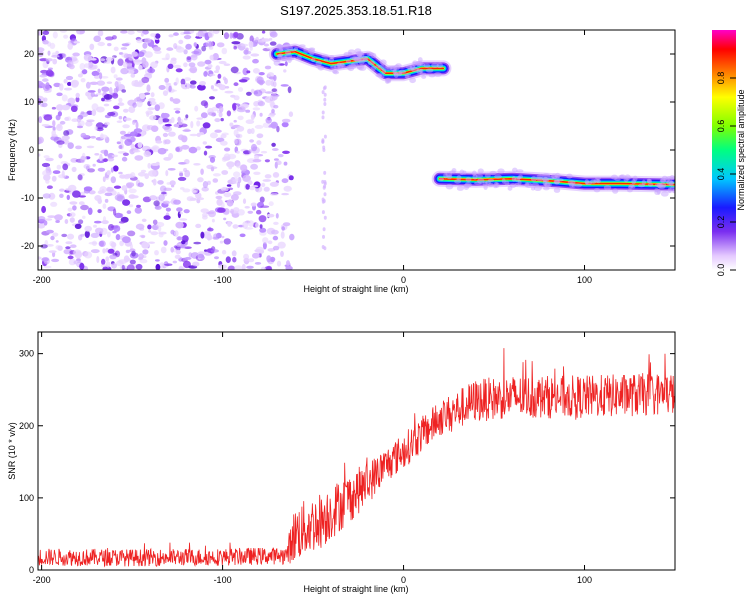 The image size is (750, 600). Describe the element at coordinates (553, 182) in the screenshot. I see `signal-track-lower` at that location.